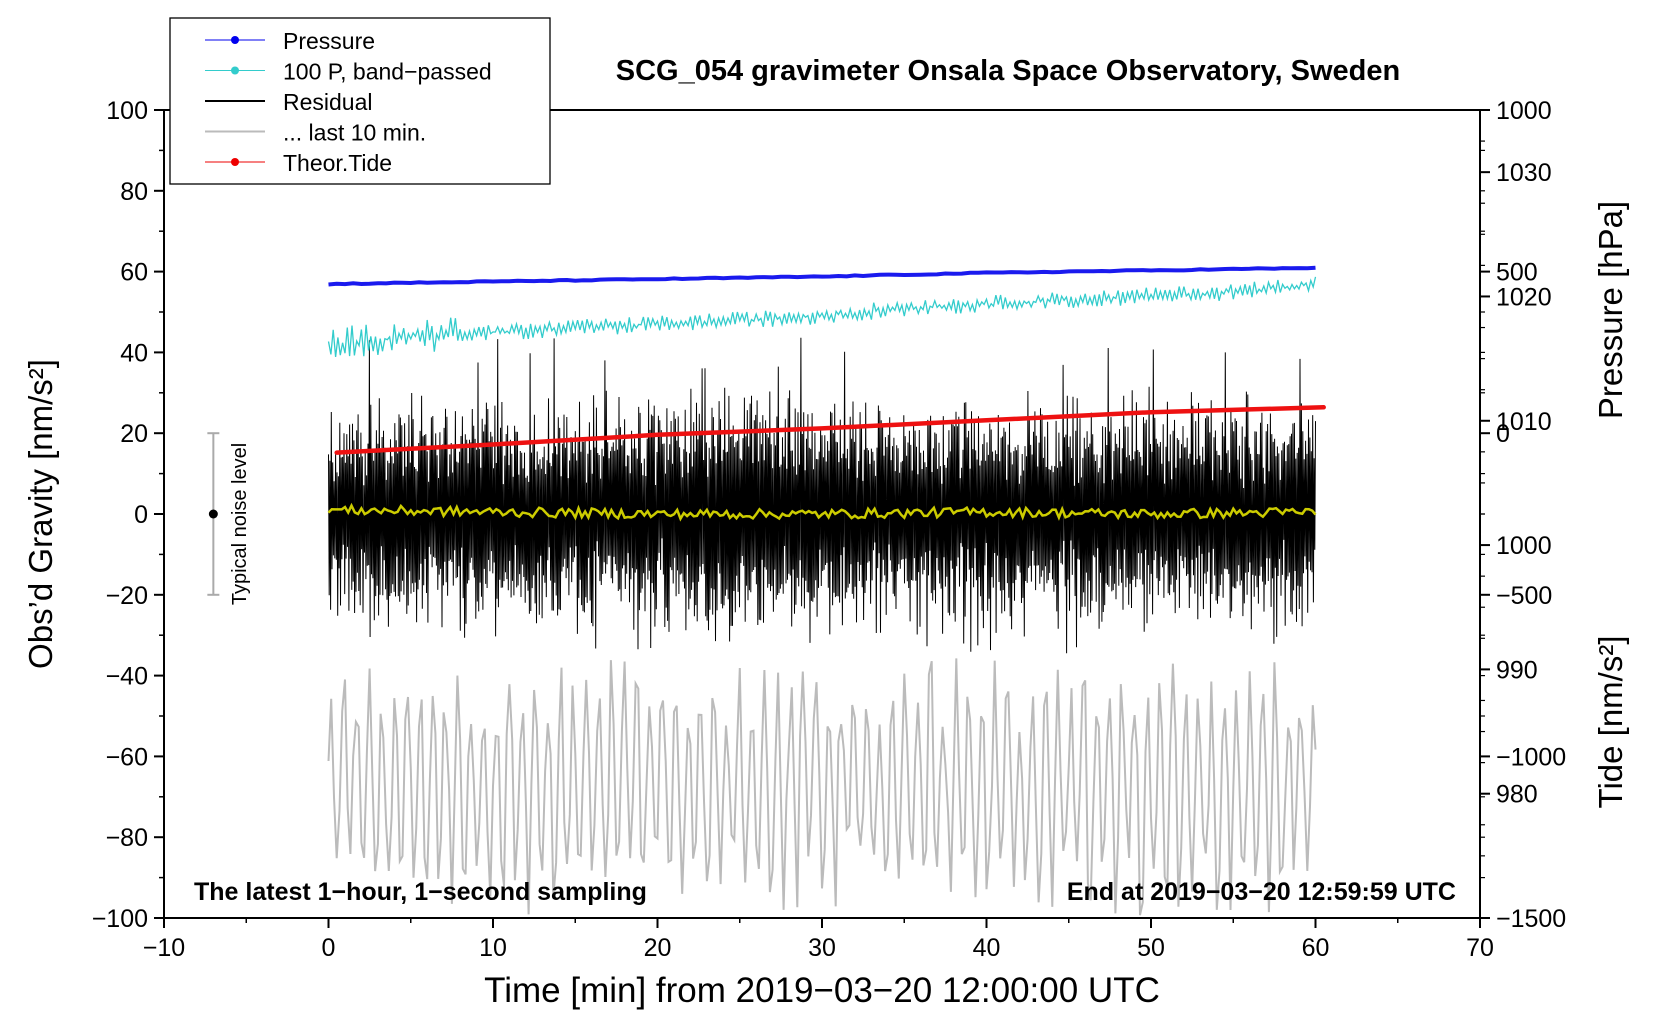 The height and width of the screenshot is (1020, 1660). What do you see at coordinates (120, 919) in the screenshot?
I see `y-tick-label: −100` at bounding box center [120, 919].